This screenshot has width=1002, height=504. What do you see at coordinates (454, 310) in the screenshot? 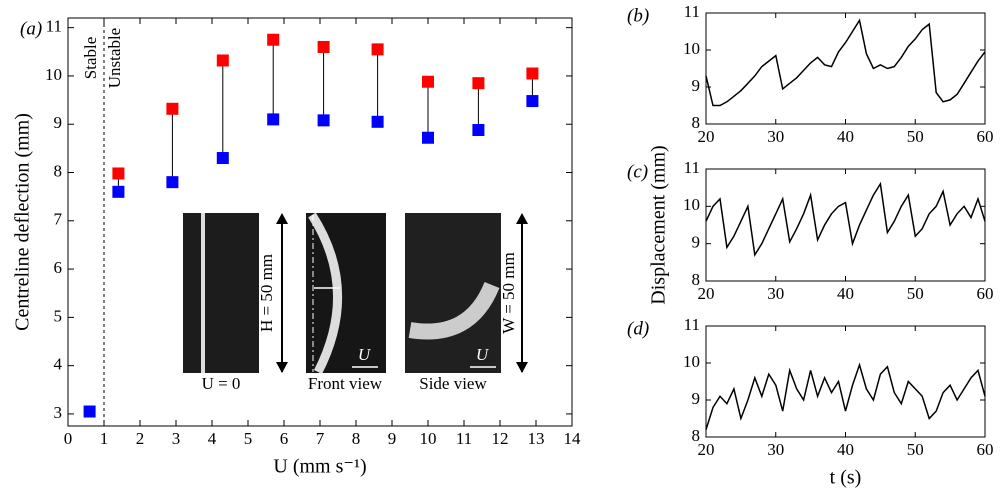
I see `photo-plate-side` at bounding box center [454, 310].